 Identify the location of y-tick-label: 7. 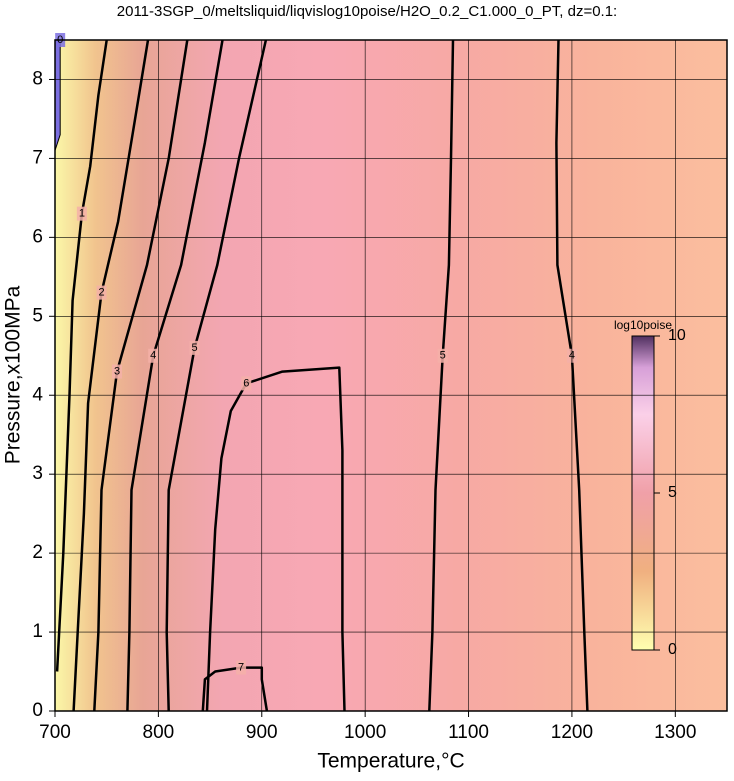
(37, 157).